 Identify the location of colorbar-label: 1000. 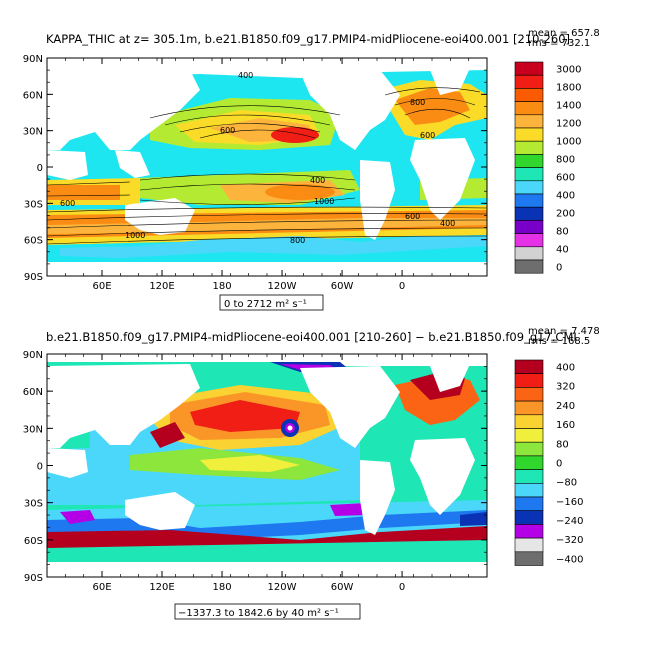
(568, 141).